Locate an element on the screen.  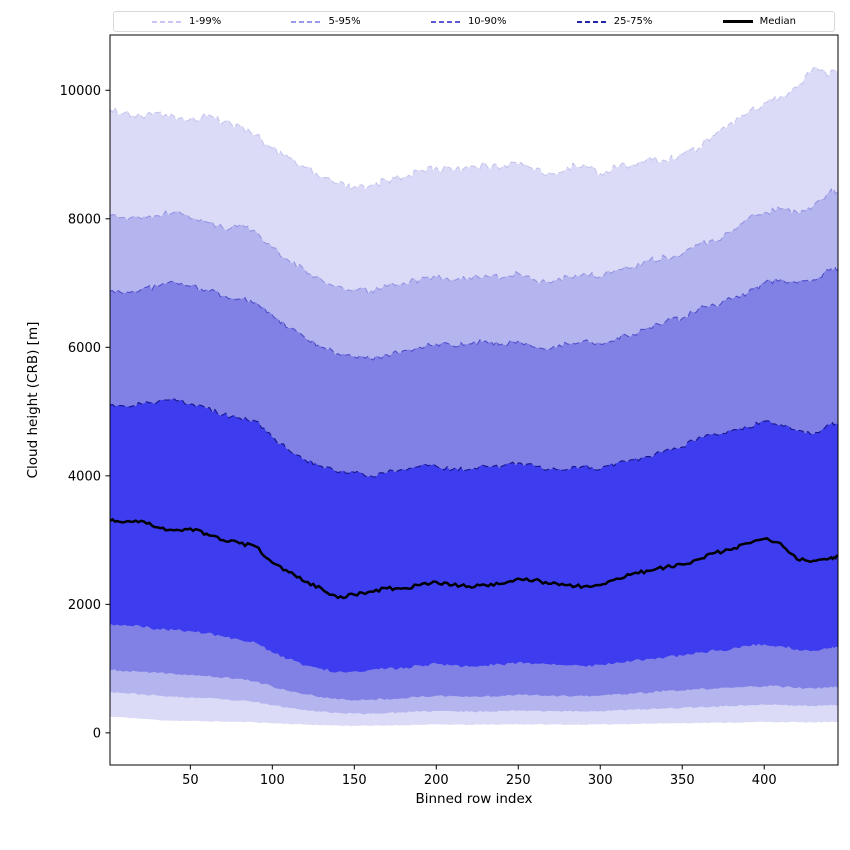
x-tick-label: 250 is located at coordinates (518, 780).